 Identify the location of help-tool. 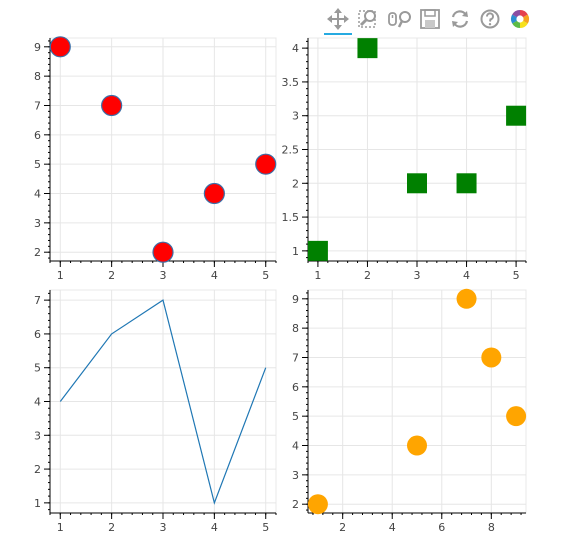
(490, 19).